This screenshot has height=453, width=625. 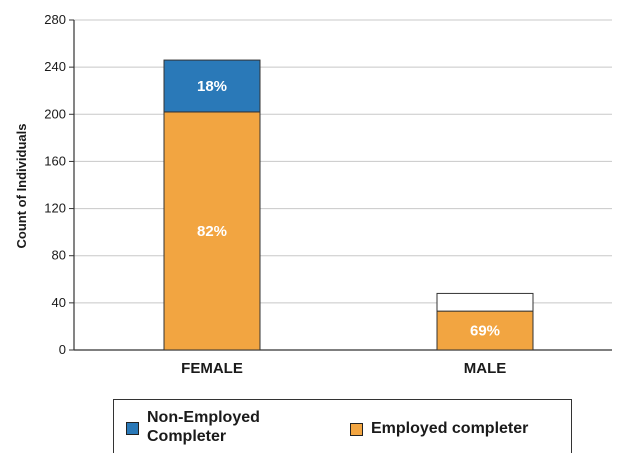 What do you see at coordinates (55, 66) in the screenshot?
I see `y-tick-label: 240` at bounding box center [55, 66].